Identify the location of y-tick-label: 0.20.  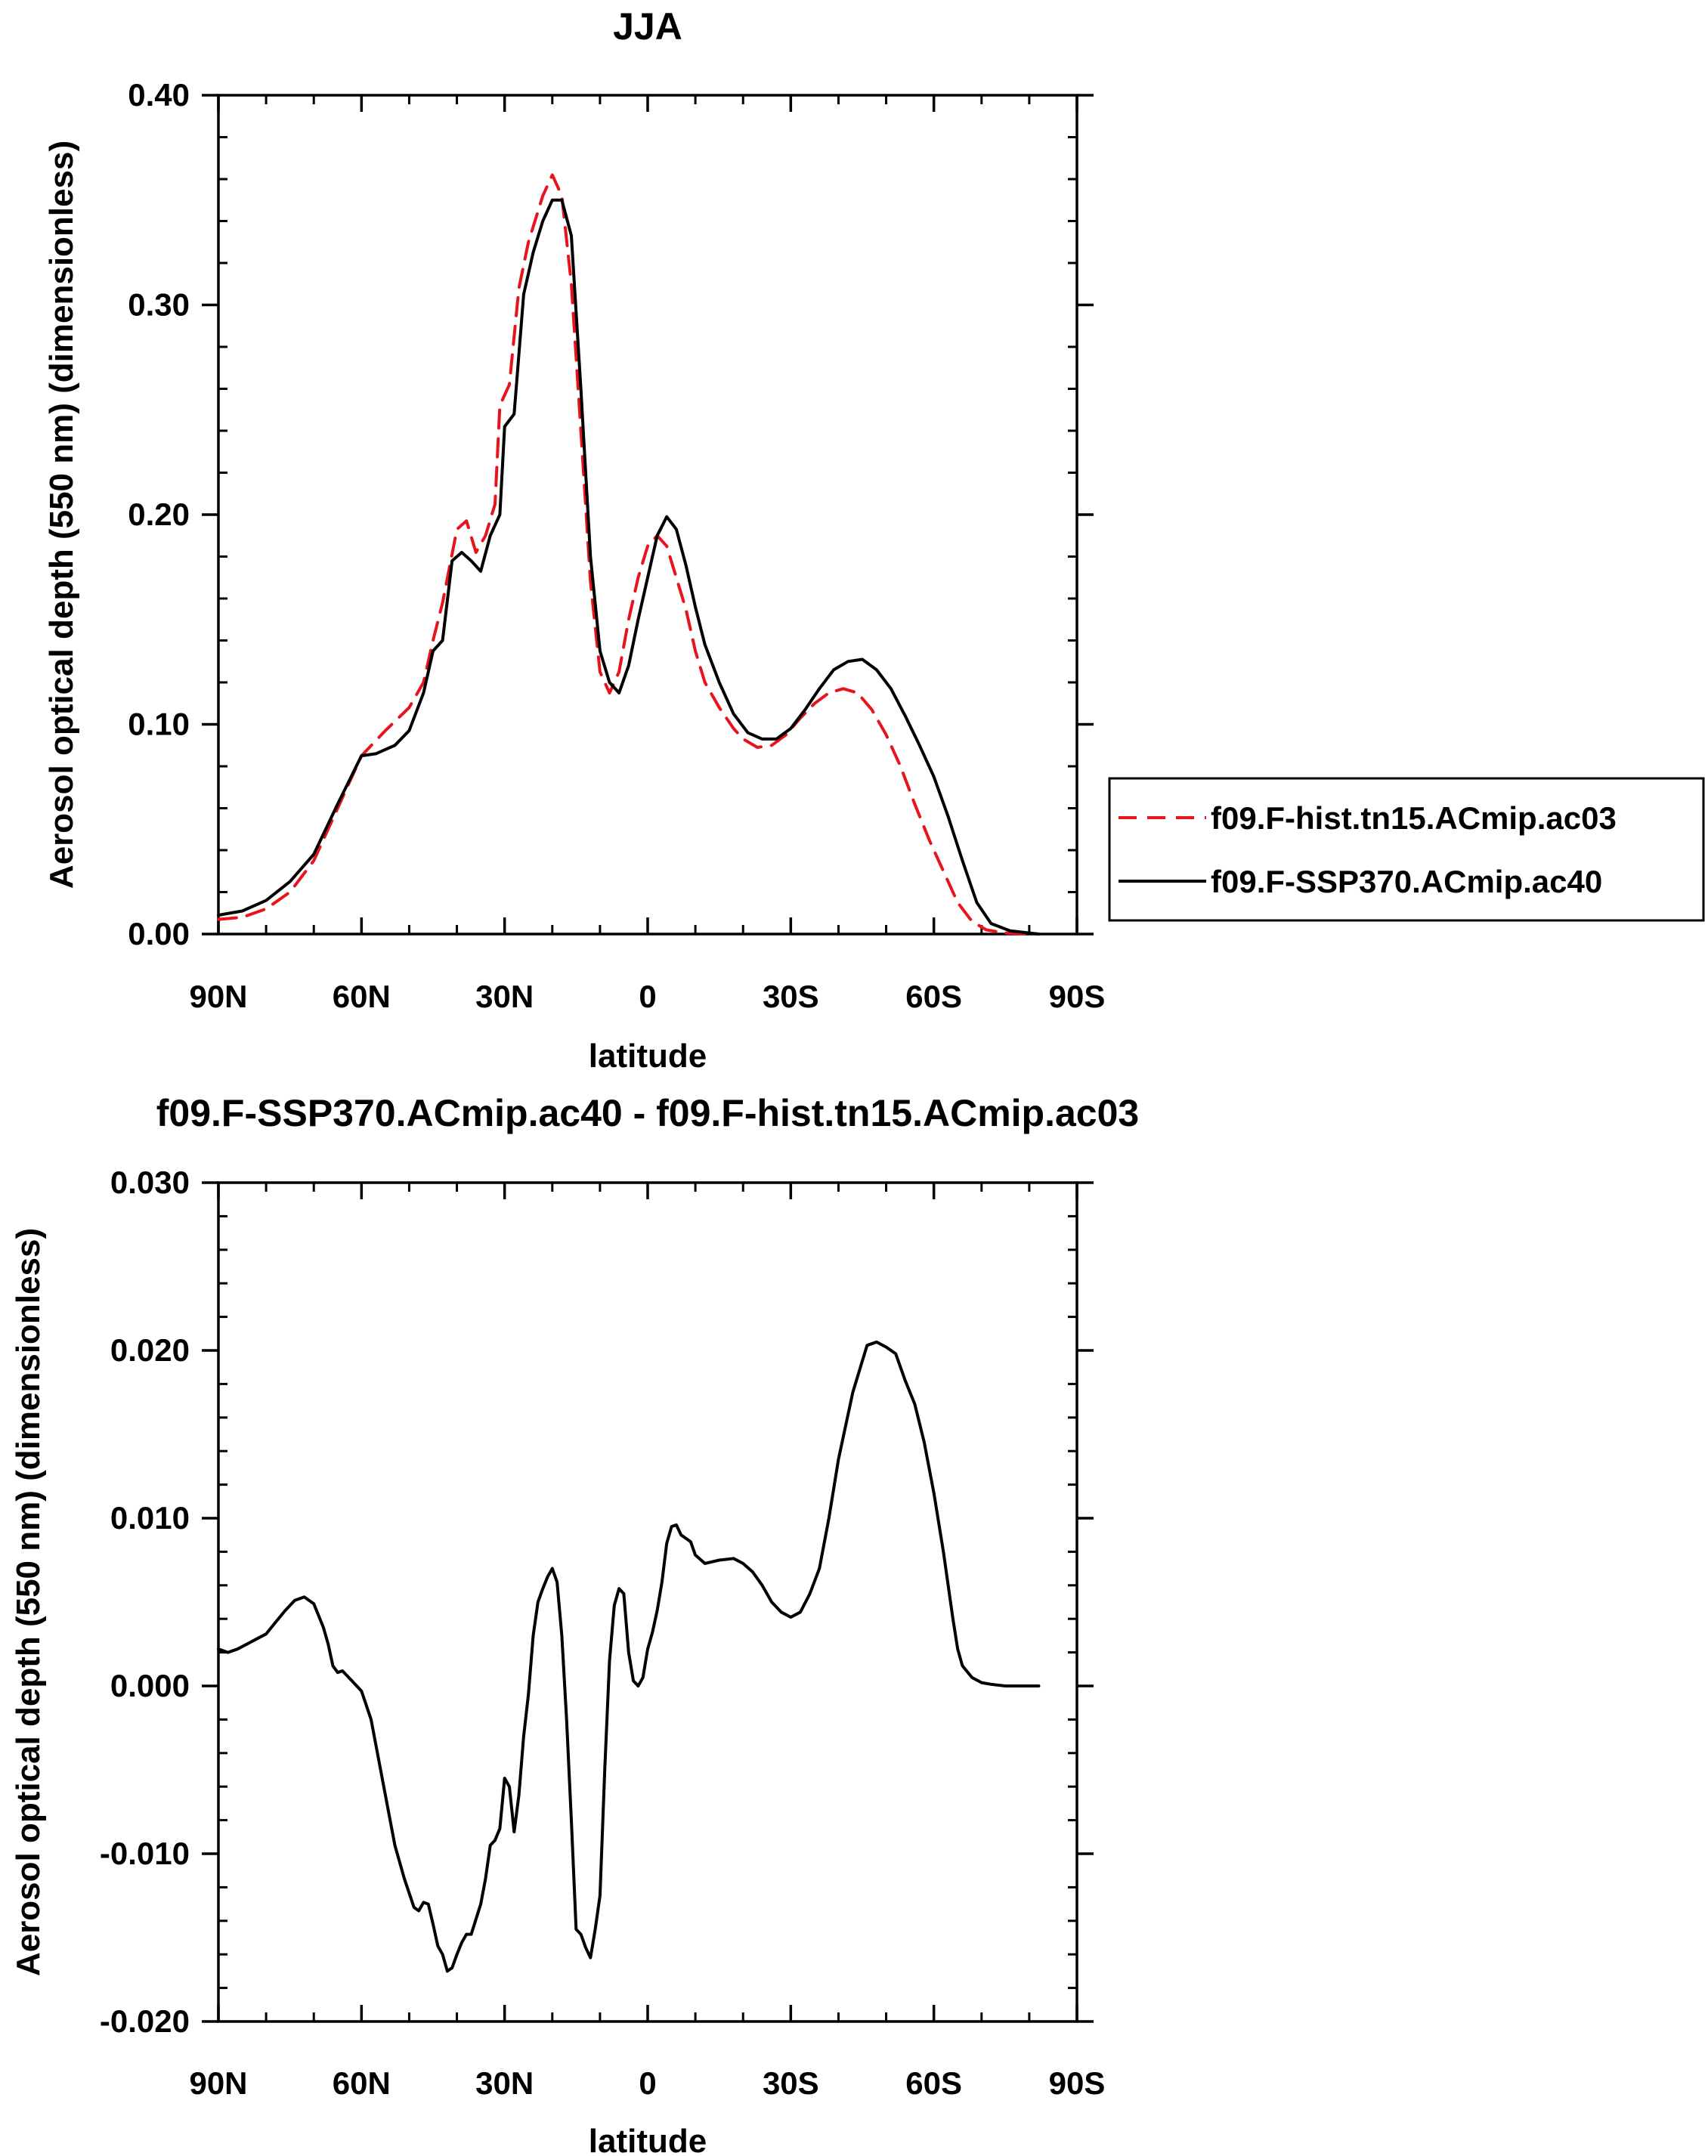
(159, 514).